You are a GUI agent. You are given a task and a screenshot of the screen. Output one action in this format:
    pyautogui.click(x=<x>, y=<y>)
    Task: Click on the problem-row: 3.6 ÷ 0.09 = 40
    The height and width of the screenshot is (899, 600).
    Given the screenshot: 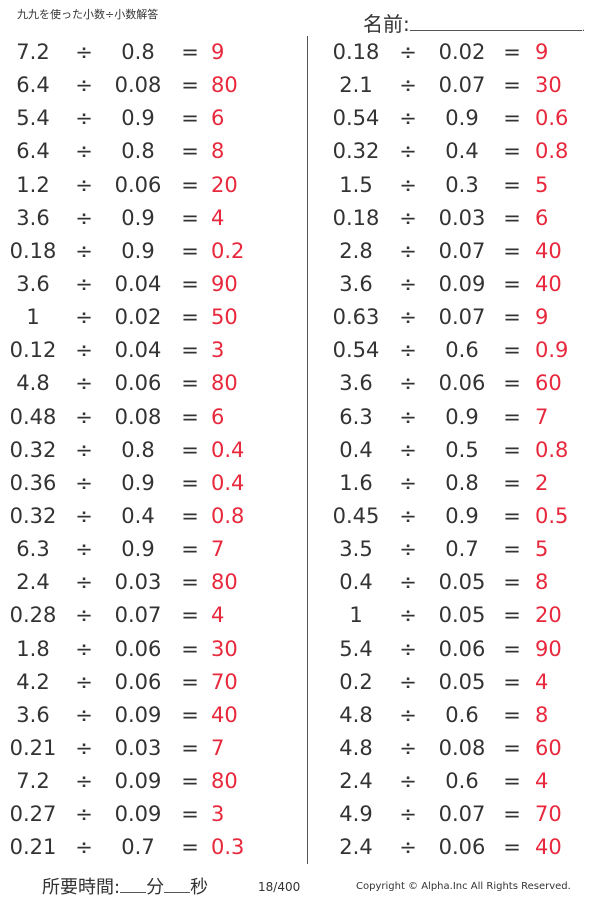 What is the action you would take?
    pyautogui.click(x=459, y=284)
    